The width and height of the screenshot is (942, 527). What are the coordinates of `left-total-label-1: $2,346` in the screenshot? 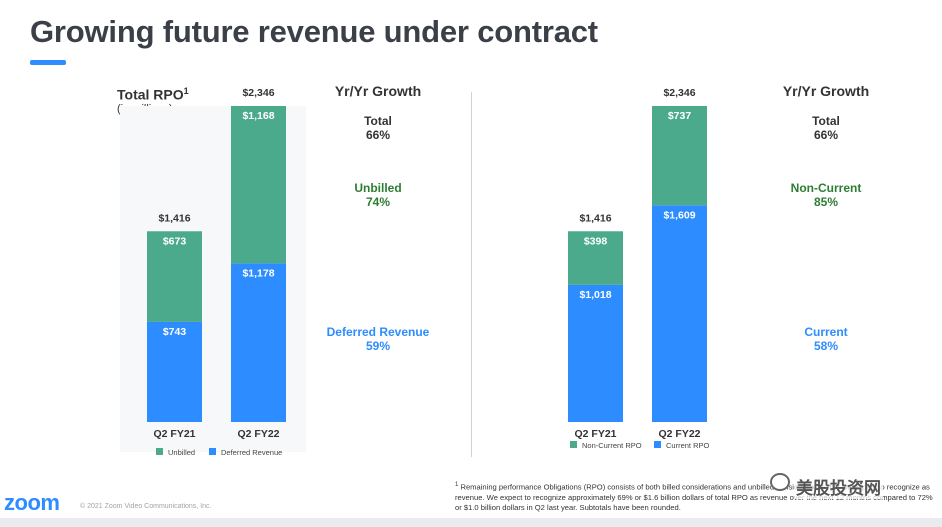 It's located at (258, 93).